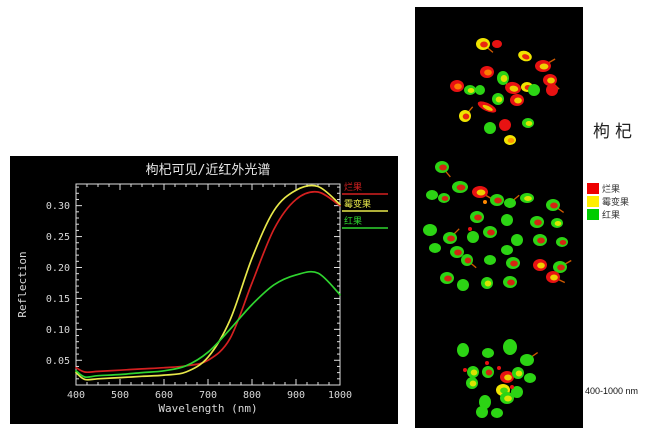 The image size is (650, 434). What do you see at coordinates (615, 131) in the screenshot?
I see `sample-name-label: 枸杞` at bounding box center [615, 131].